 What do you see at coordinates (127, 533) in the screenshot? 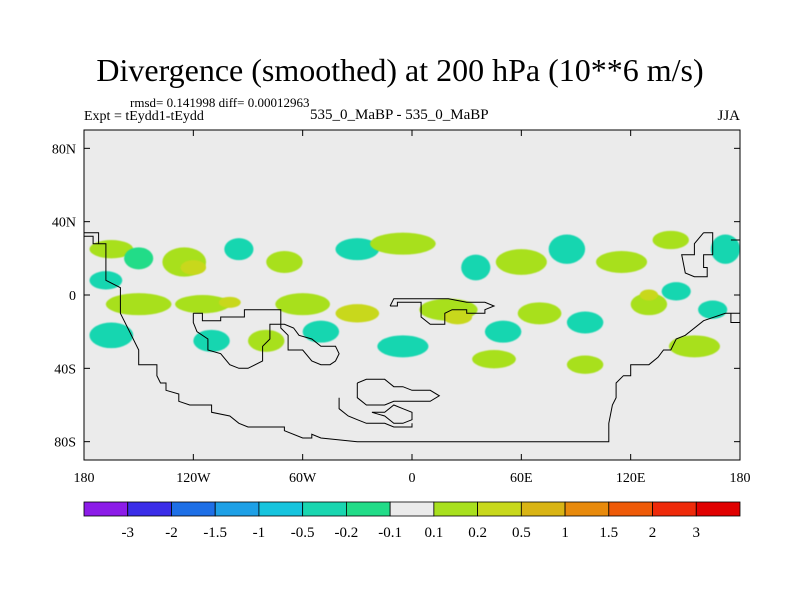
I see `colorbar-label: -3` at bounding box center [127, 533].